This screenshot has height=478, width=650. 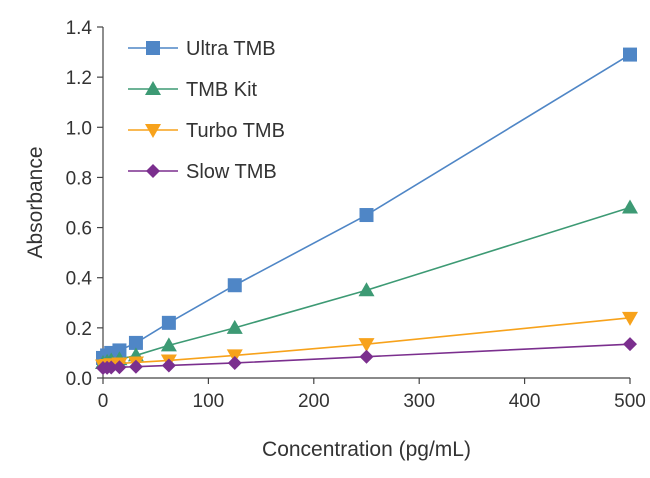 I want to click on legend-marker-tmb-kit, so click(x=153, y=88).